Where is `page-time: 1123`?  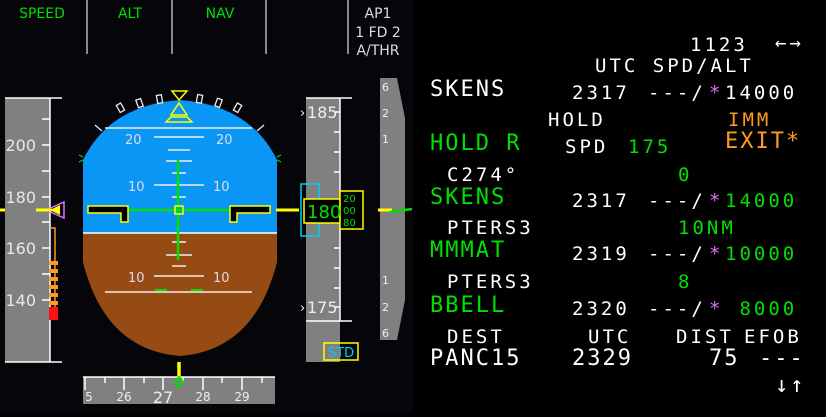
page-time: 1123 is located at coordinates (719, 45).